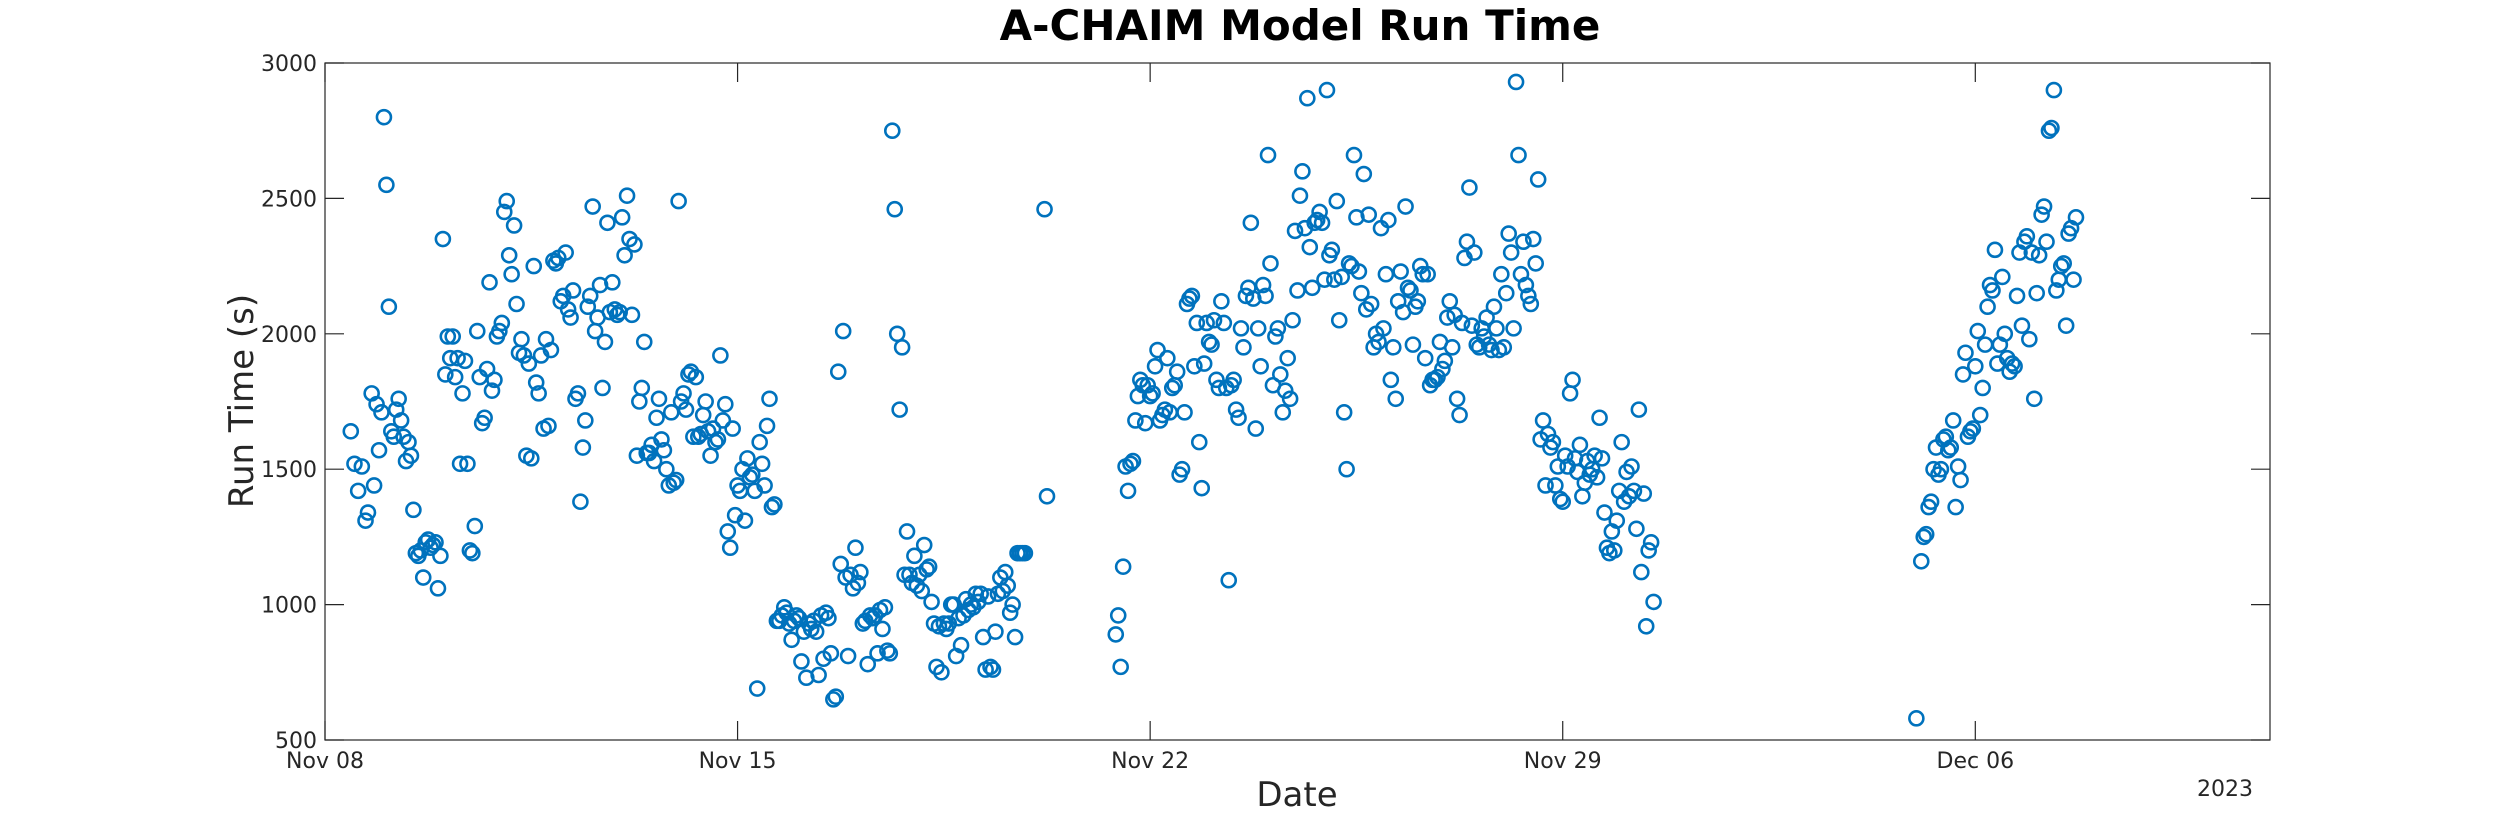 This screenshot has width=2500, height=833. What do you see at coordinates (289, 606) in the screenshot?
I see `y-tick-label: 1000` at bounding box center [289, 606].